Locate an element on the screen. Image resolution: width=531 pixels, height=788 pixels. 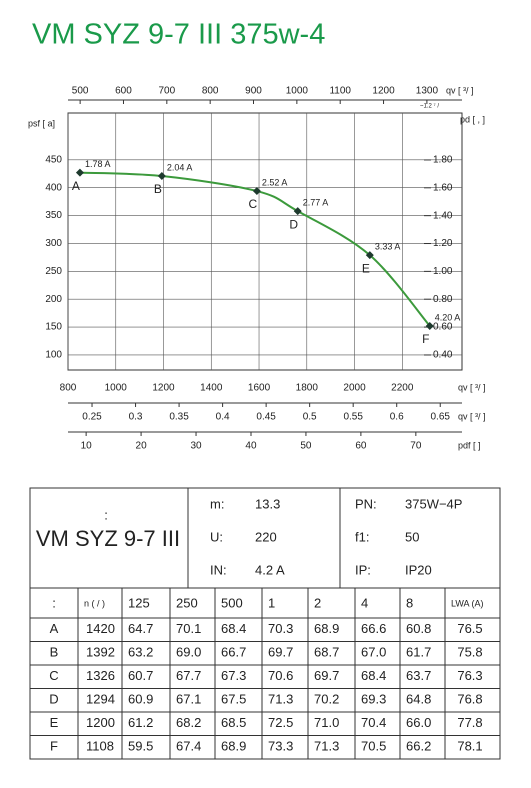
current-label: 2.52 A is located at coordinates (275, 182).